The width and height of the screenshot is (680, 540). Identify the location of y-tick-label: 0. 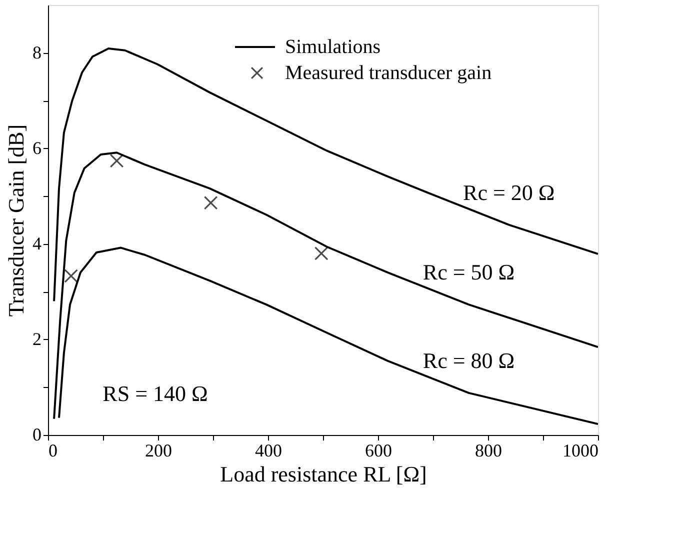
(37, 434).